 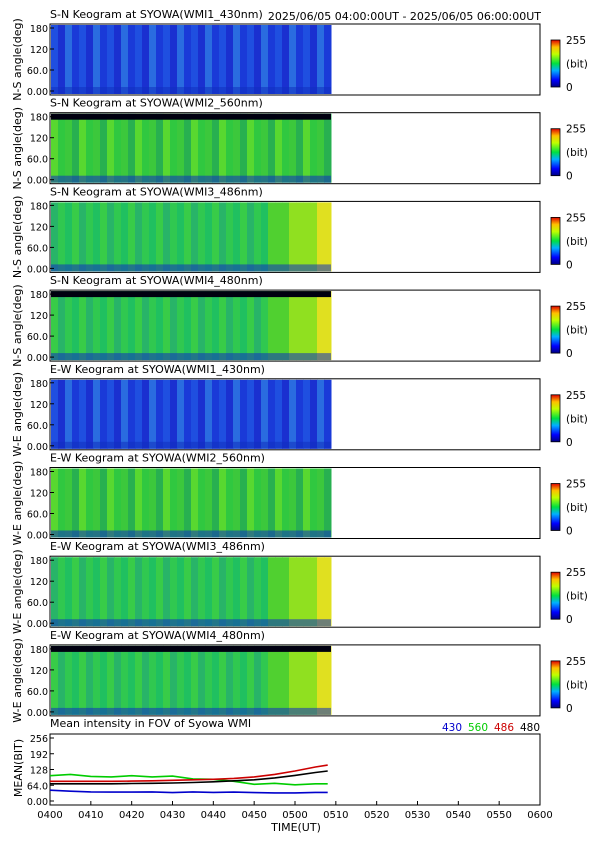 What do you see at coordinates (417, 815) in the screenshot?
I see `x-tick-label: 0530` at bounding box center [417, 815].